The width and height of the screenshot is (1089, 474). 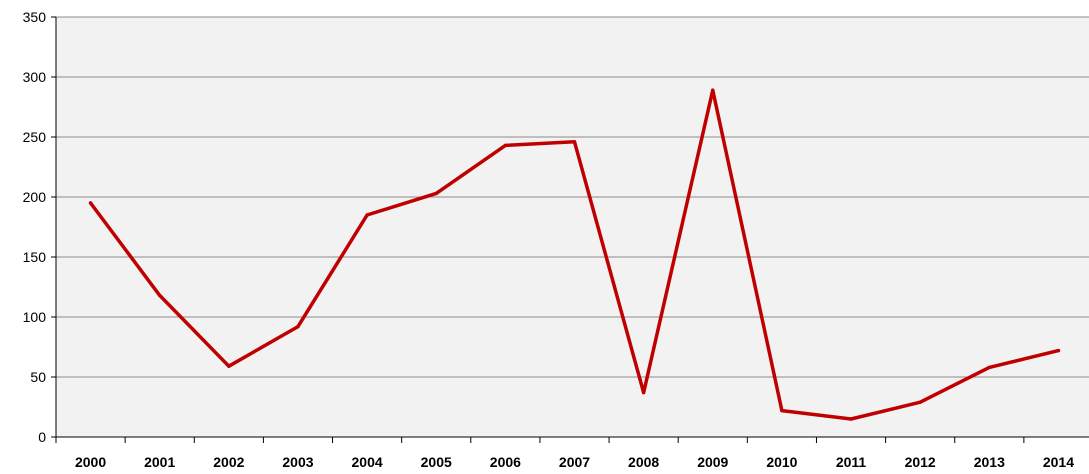 I want to click on data-point-2009, so click(x=713, y=90).